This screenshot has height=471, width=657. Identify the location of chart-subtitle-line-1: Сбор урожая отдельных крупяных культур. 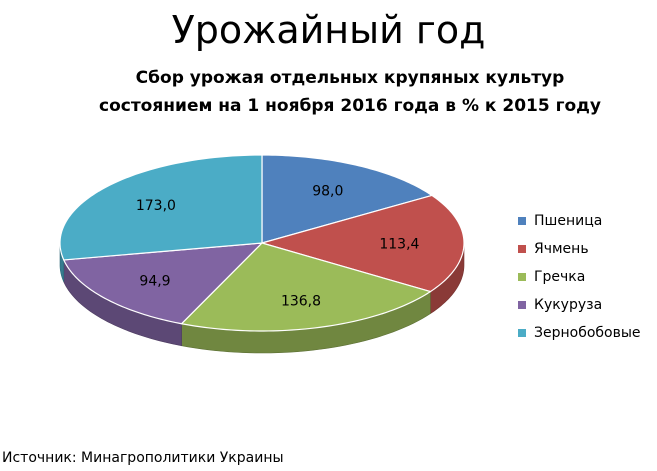
(350, 78).